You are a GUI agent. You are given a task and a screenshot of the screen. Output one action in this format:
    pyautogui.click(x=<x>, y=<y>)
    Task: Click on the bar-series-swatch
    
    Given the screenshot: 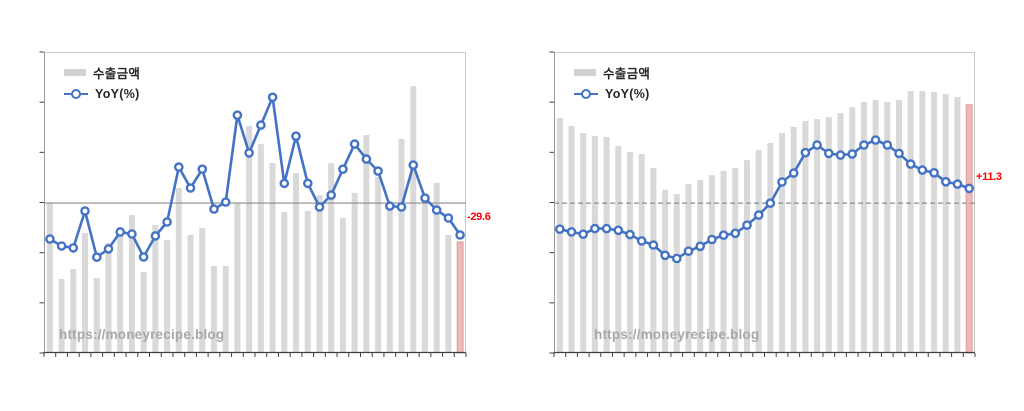 What is the action you would take?
    pyautogui.click(x=75, y=72)
    